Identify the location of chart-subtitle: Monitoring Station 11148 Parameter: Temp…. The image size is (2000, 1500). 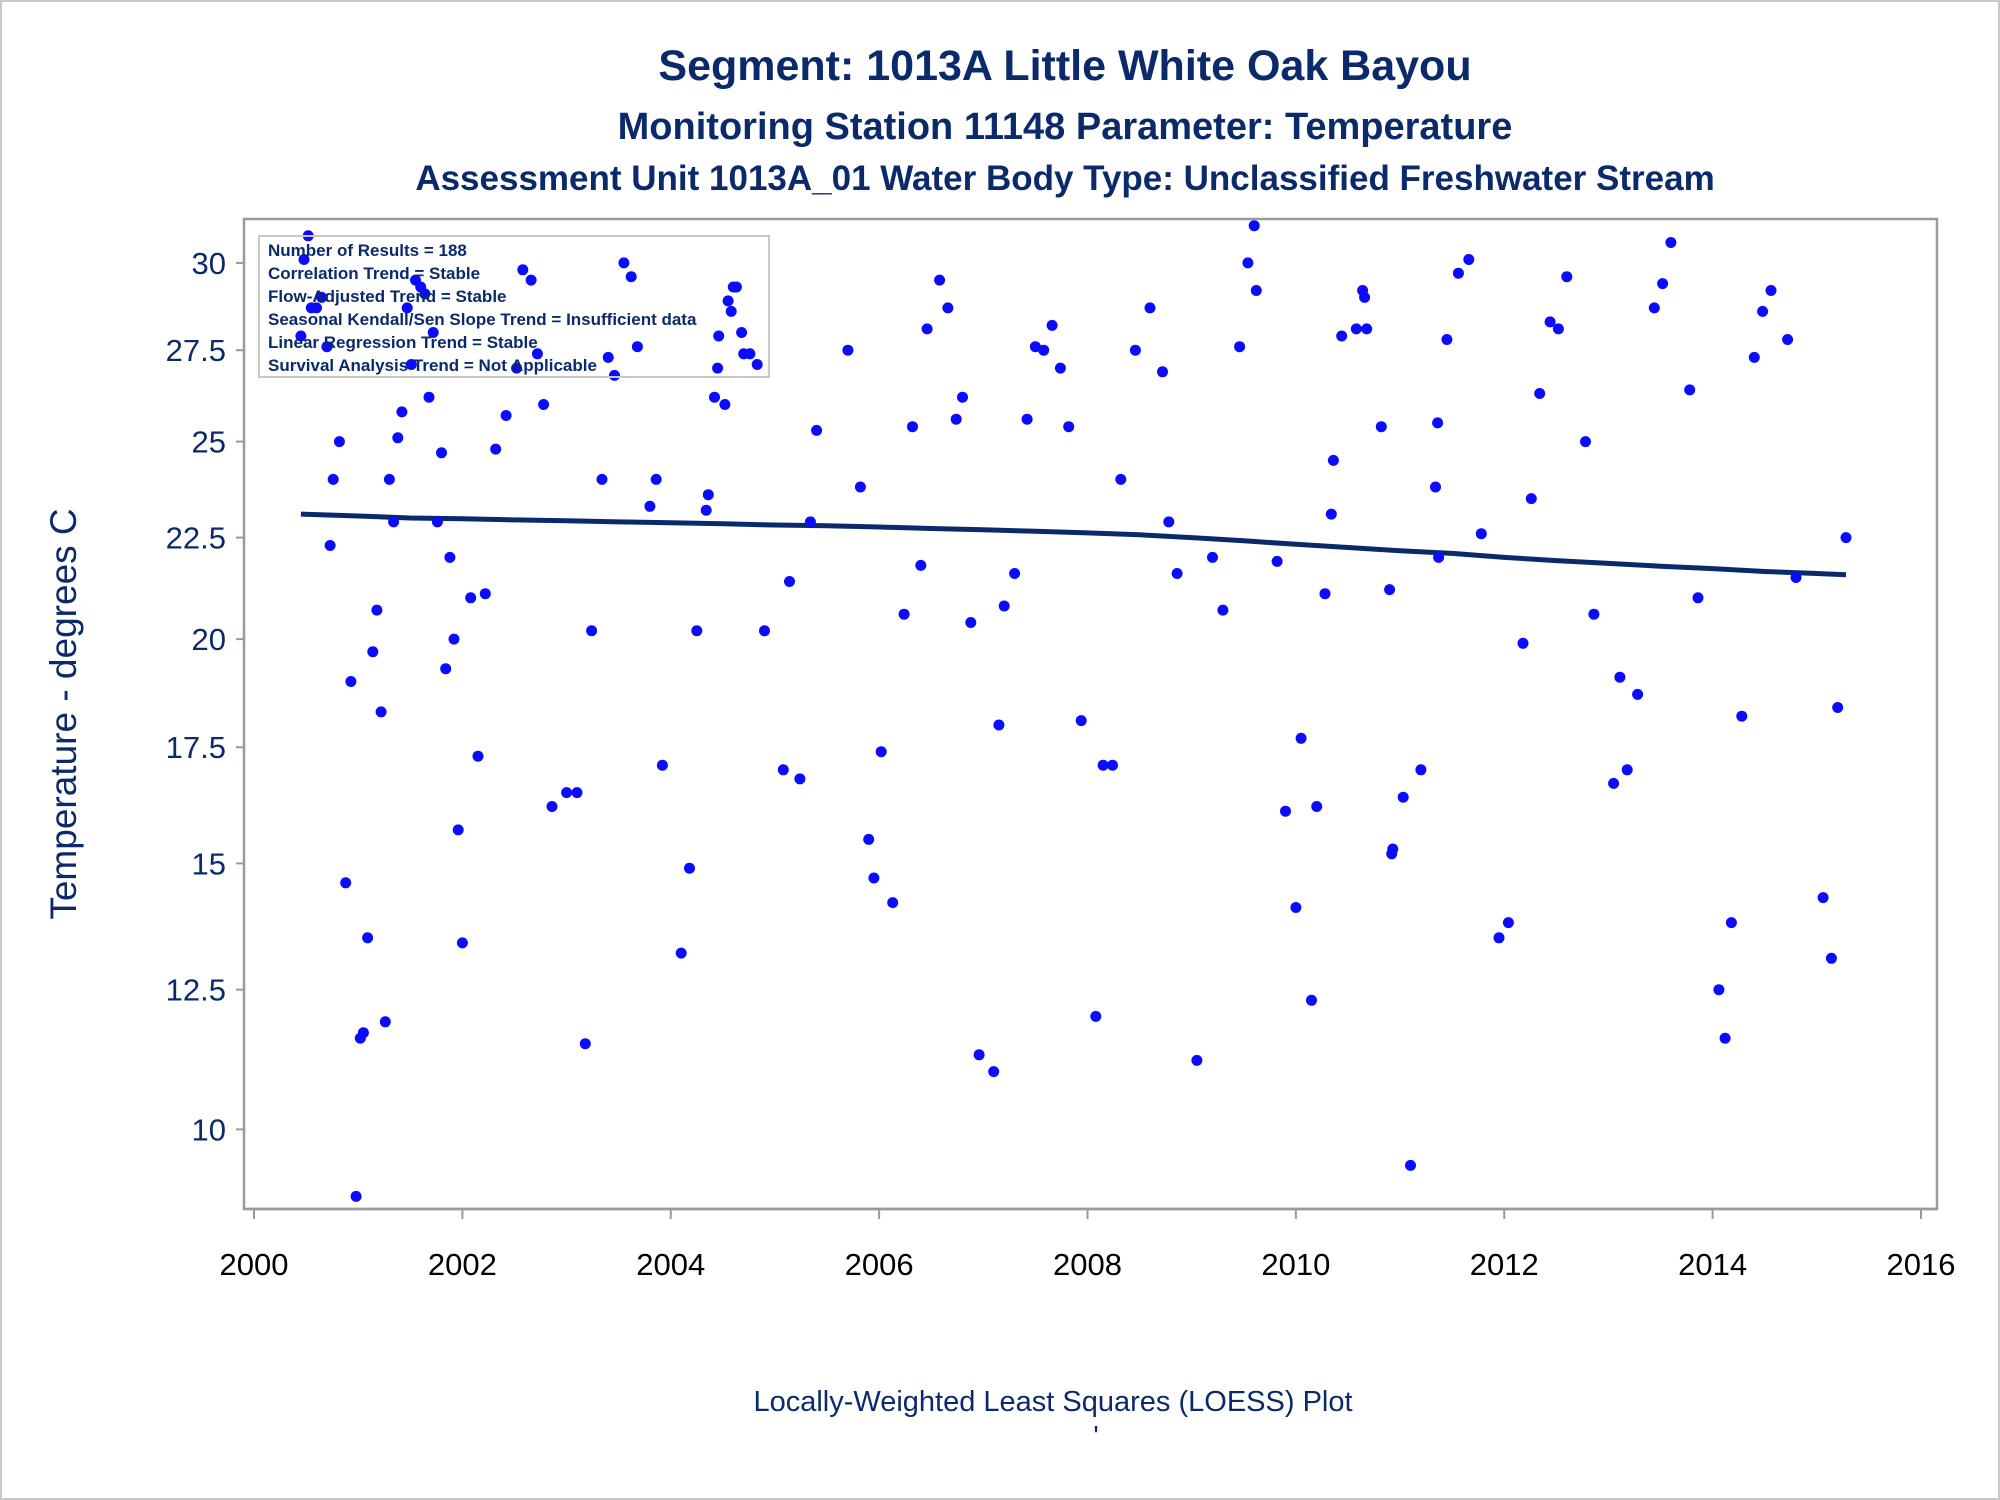
(1065, 127).